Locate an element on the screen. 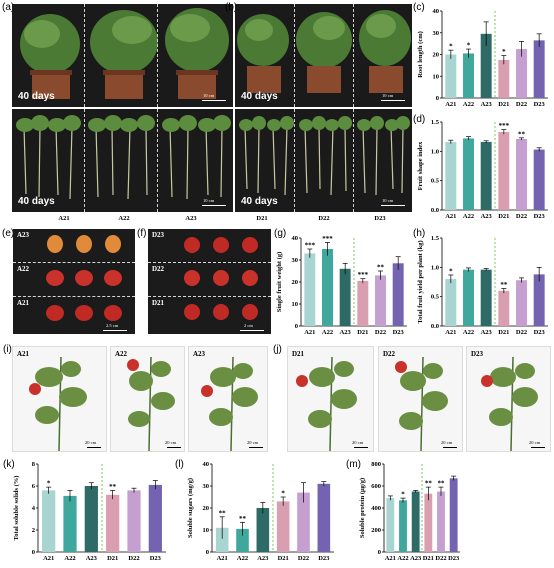 The width and height of the screenshot is (554, 568). plant-label: A21 is located at coordinates (23, 354).